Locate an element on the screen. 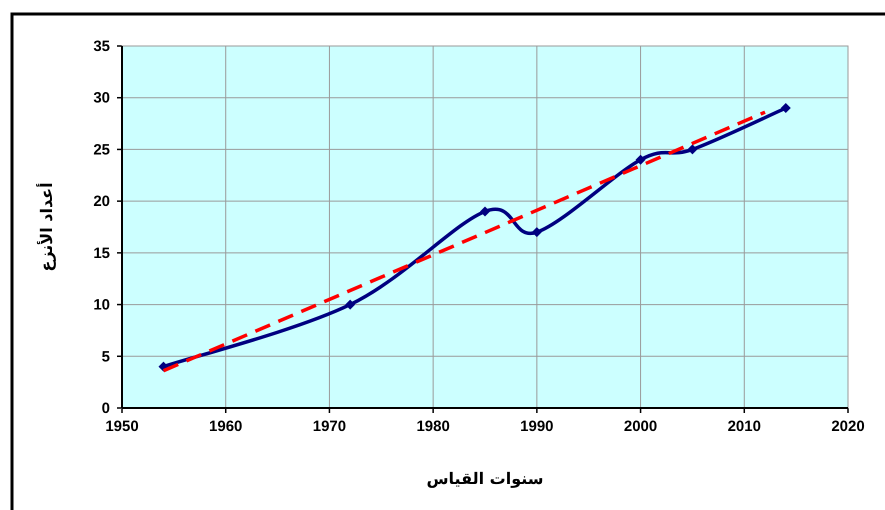  x-tick-label: 2020 is located at coordinates (848, 426).